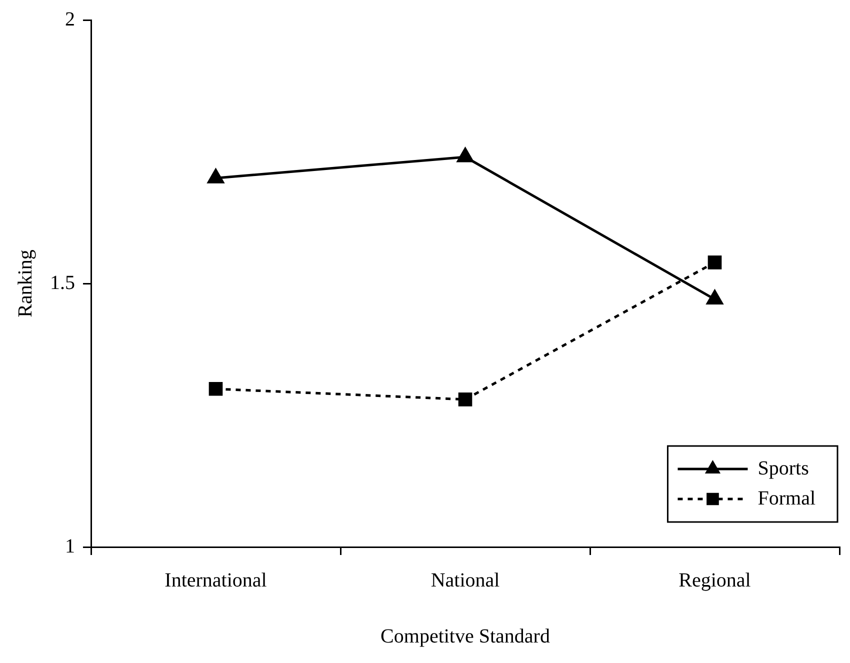 The height and width of the screenshot is (663, 850). Describe the element at coordinates (62, 283) in the screenshot. I see `y-tick-label: 1.5` at that location.